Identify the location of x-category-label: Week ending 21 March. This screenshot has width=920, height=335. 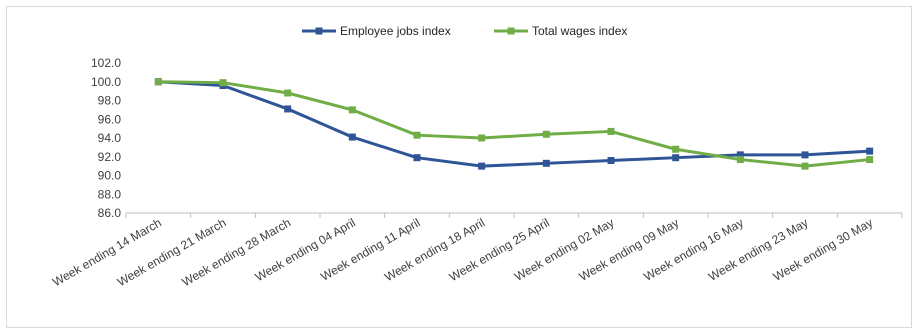
(172, 252).